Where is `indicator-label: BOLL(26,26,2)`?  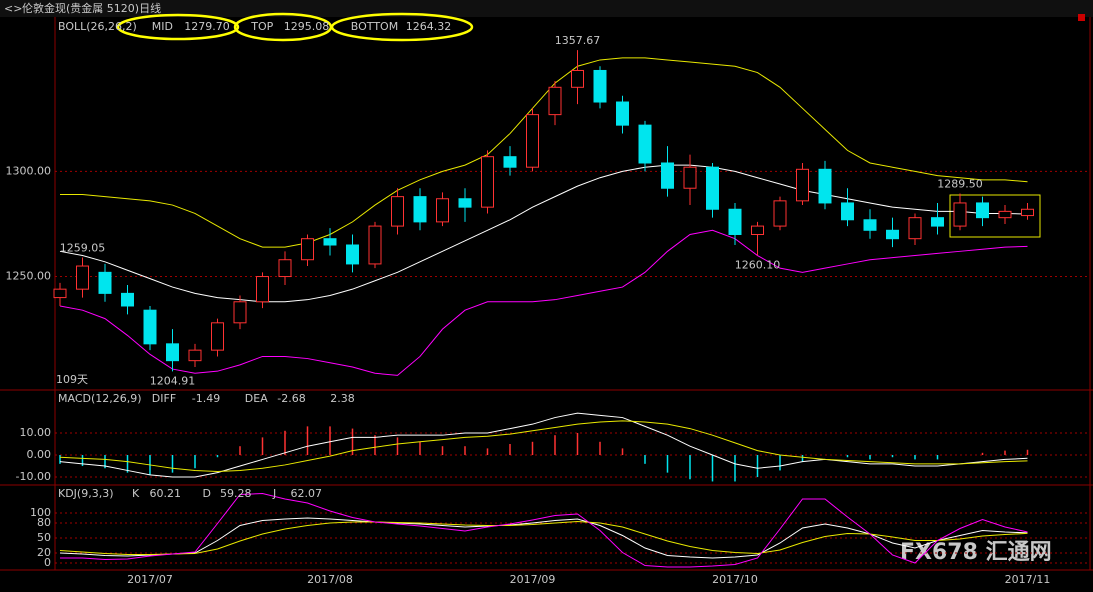
indicator-label: BOLL(26,26,2) is located at coordinates (97, 26).